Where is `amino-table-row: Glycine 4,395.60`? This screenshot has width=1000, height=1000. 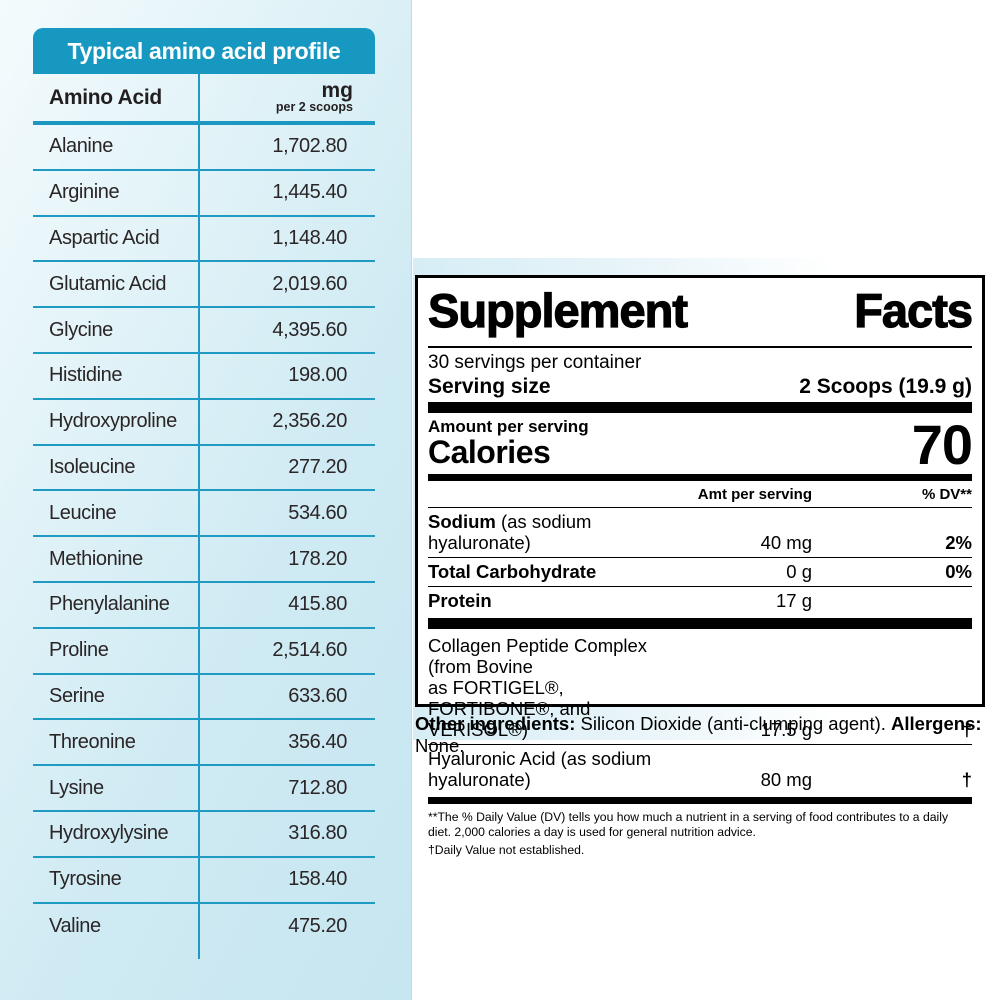
amino-table-row: Glycine 4,395.60 is located at coordinates (204, 331).